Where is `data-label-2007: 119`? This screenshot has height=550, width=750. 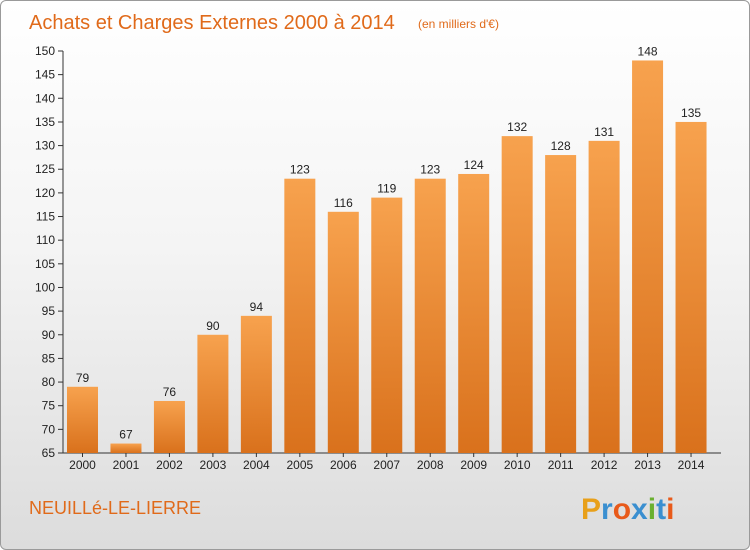
data-label-2007: 119 is located at coordinates (386, 189).